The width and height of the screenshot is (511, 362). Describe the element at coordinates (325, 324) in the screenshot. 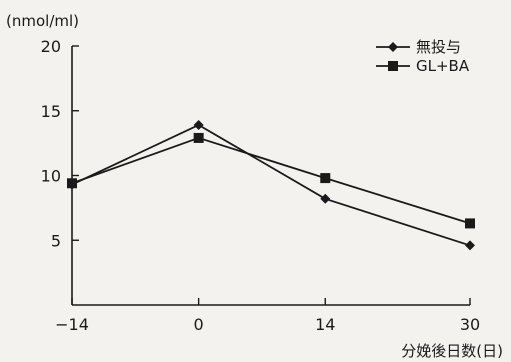

I see `x-tick-label: 14` at that location.